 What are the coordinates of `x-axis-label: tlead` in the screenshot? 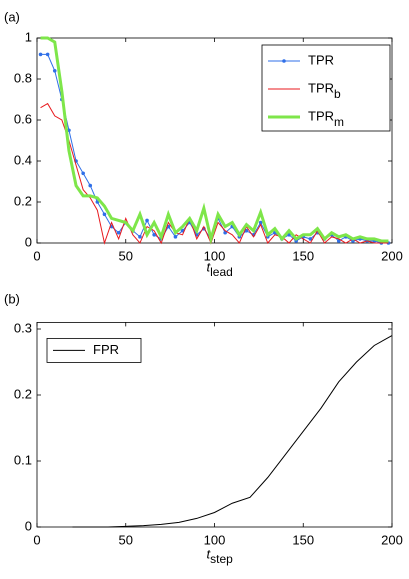 It's located at (220, 269).